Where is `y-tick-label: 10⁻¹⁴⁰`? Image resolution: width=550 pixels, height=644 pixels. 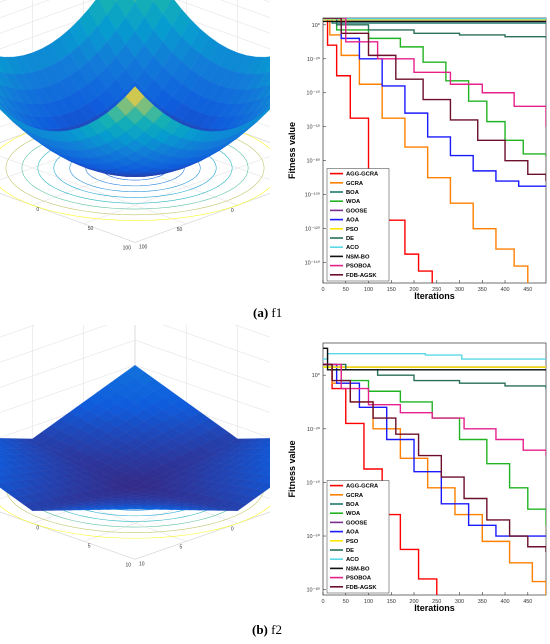
y-tick-label: 10⁻¹⁴⁰ is located at coordinates (313, 263).